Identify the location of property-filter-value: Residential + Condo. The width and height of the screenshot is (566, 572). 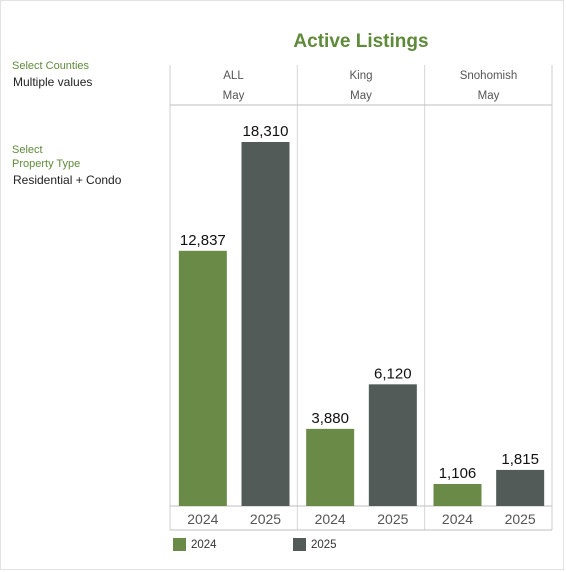
(67, 180).